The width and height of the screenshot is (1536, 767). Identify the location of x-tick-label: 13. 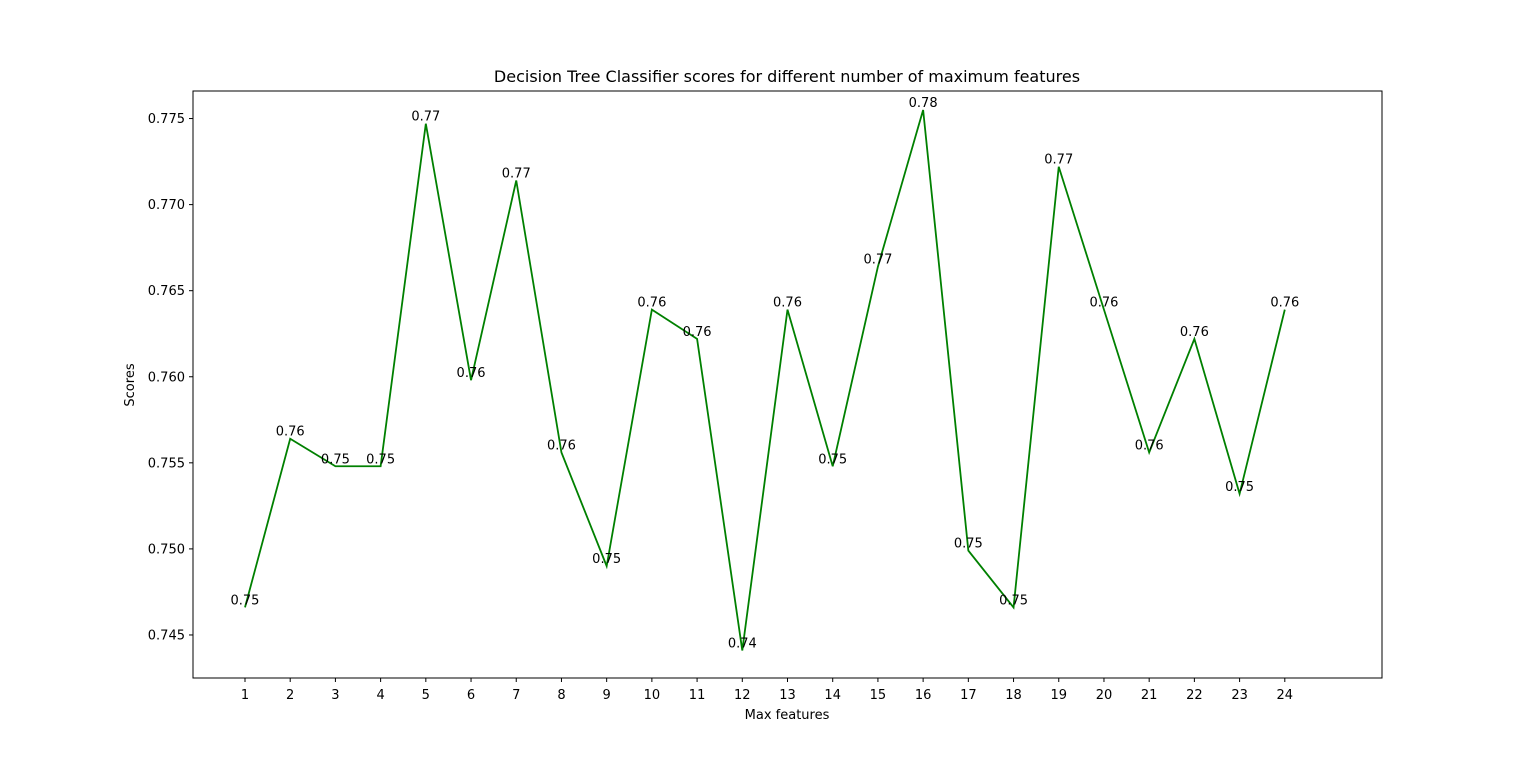
(787, 695).